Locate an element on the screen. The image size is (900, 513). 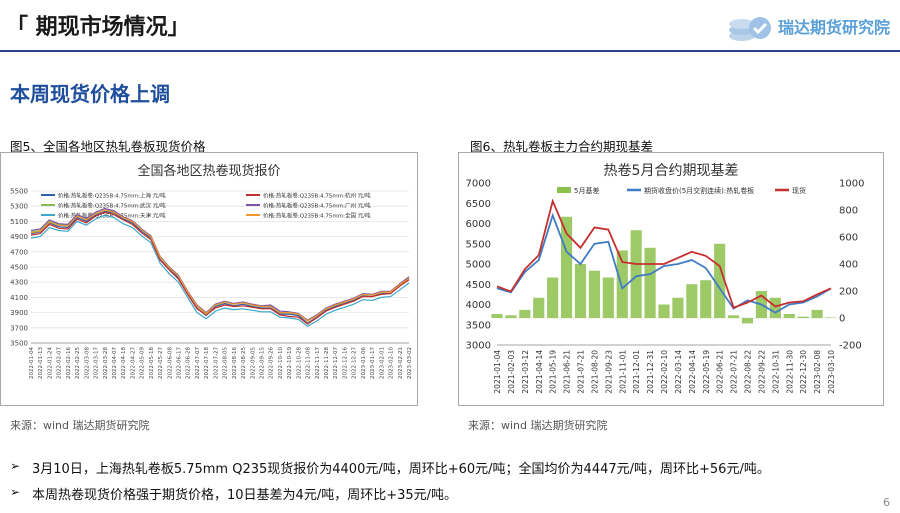
y-tick-label: 4700 is located at coordinates (19, 252).